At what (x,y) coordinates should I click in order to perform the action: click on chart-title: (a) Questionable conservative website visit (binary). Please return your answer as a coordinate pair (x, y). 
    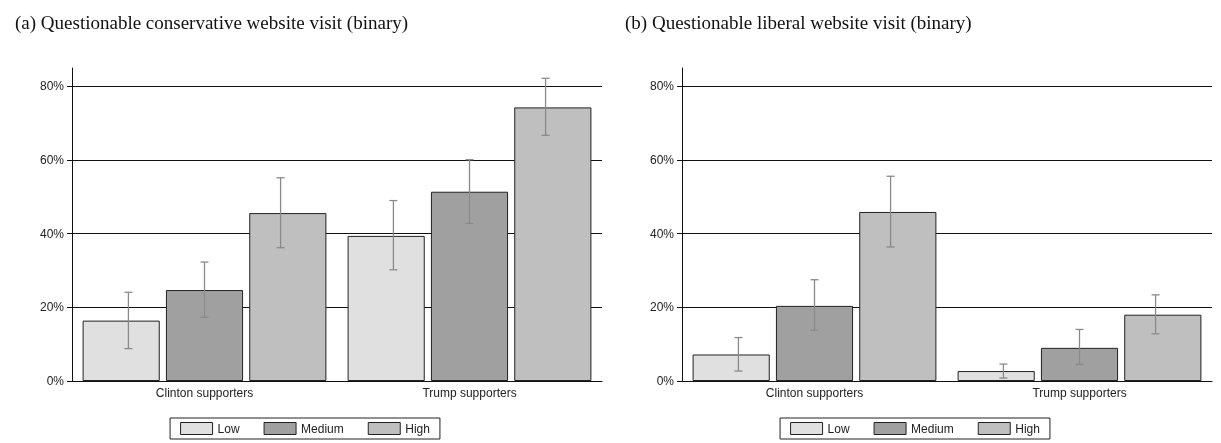
    Looking at the image, I should click on (212, 23).